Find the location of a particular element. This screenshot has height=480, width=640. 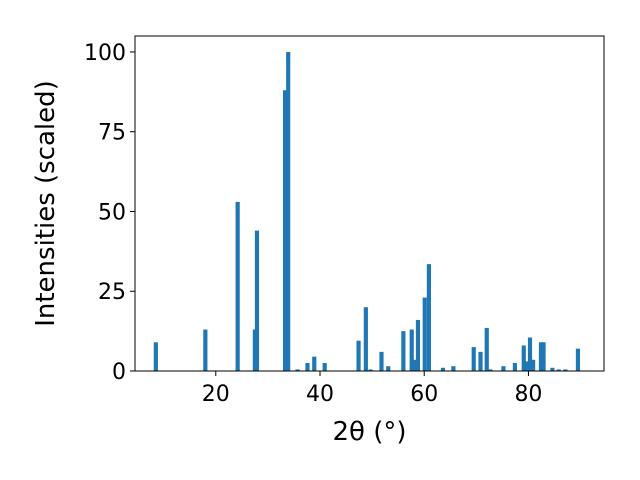

y-axis-label: Intensities (scaled) is located at coordinates (46, 203).